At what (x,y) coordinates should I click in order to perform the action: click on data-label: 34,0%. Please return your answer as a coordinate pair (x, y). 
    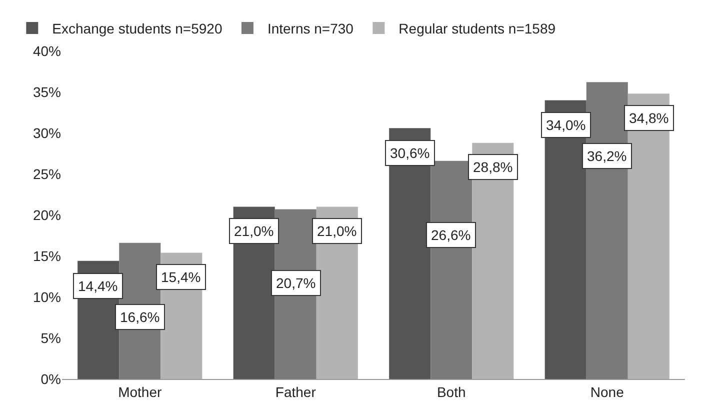
    Looking at the image, I should click on (566, 125).